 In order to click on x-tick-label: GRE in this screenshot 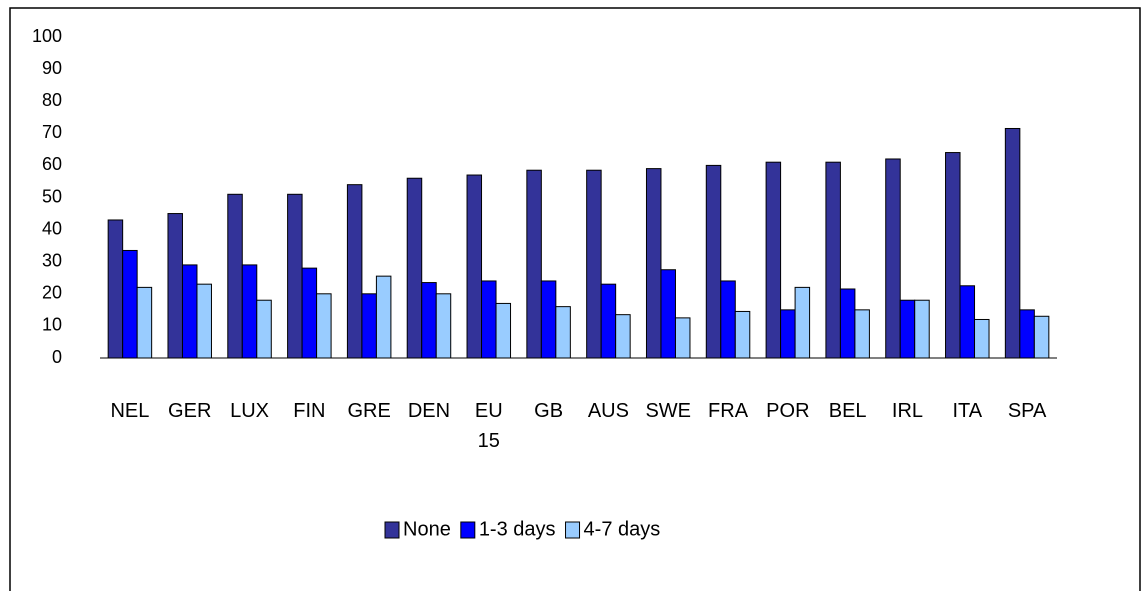, I will do `click(369, 411)`.